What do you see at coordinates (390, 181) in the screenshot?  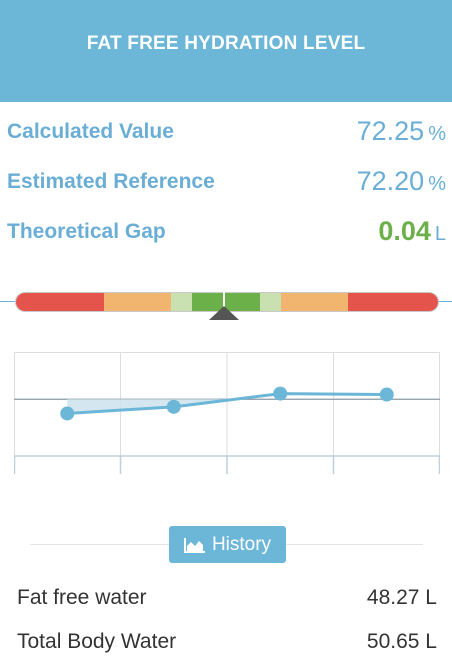 I see `metric-number: 72.20` at bounding box center [390, 181].